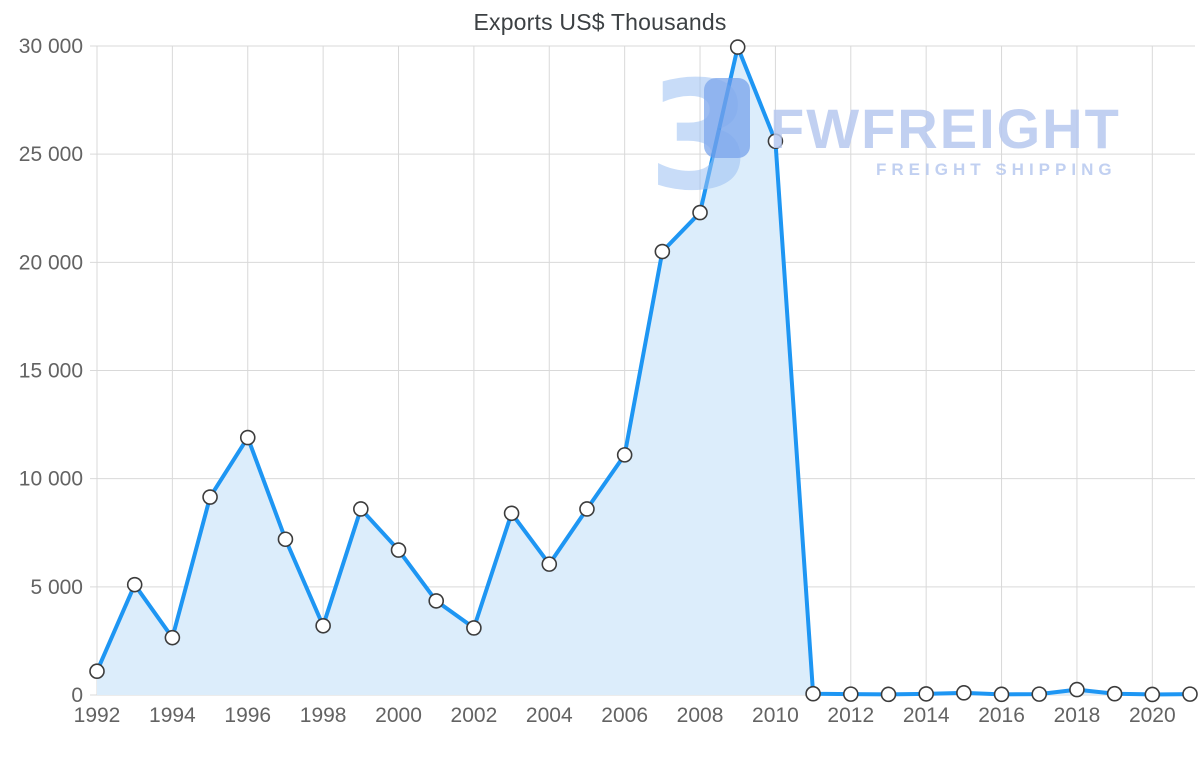 The height and width of the screenshot is (763, 1200). What do you see at coordinates (97, 715) in the screenshot?
I see `x-axis-tick-label: 1992` at bounding box center [97, 715].